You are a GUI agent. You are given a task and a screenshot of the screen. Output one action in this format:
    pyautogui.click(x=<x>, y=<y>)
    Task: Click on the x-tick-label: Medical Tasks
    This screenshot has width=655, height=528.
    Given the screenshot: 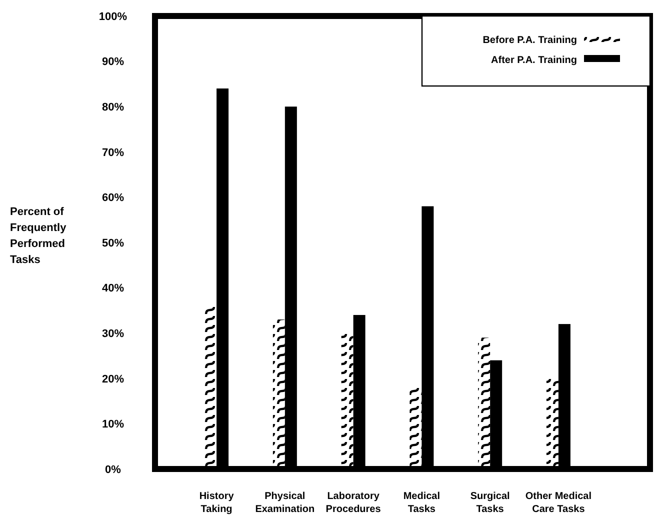 What is the action you would take?
    pyautogui.click(x=421, y=503)
    